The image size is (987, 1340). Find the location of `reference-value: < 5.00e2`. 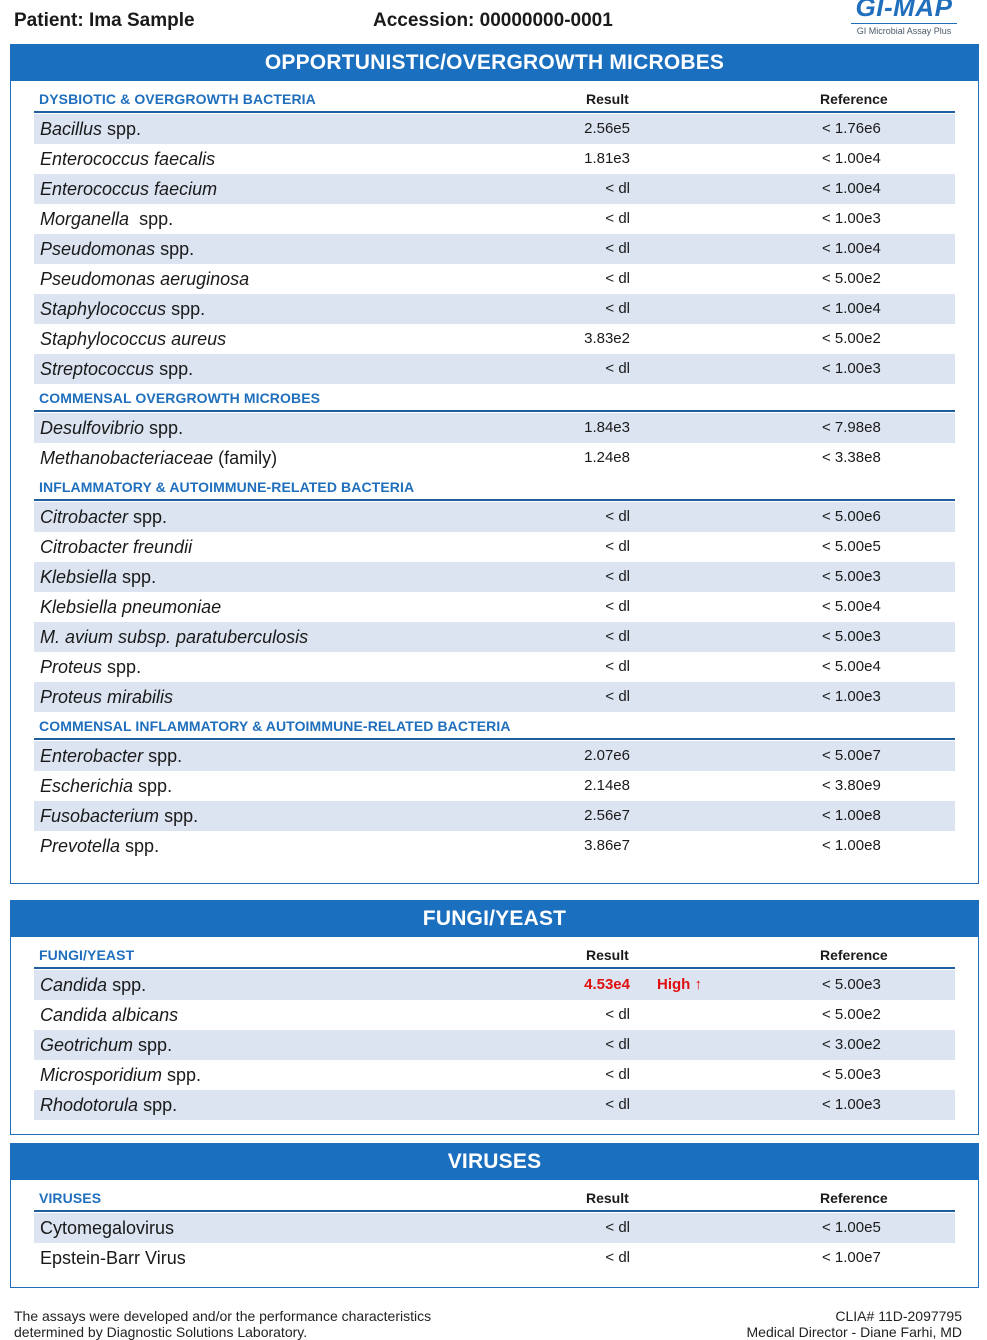

reference-value: < 5.00e2 is located at coordinates (851, 1014).